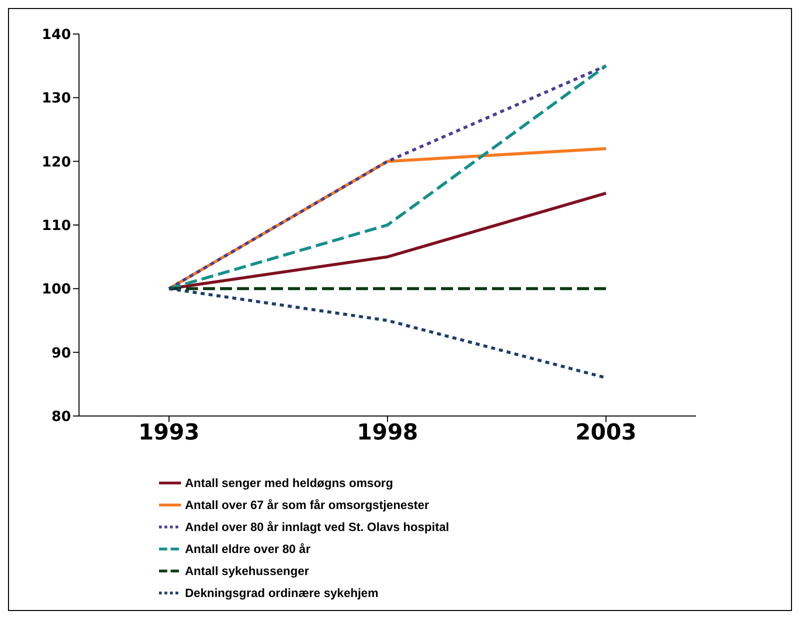  Describe the element at coordinates (62, 416) in the screenshot. I see `y-tick-label: 80` at that location.